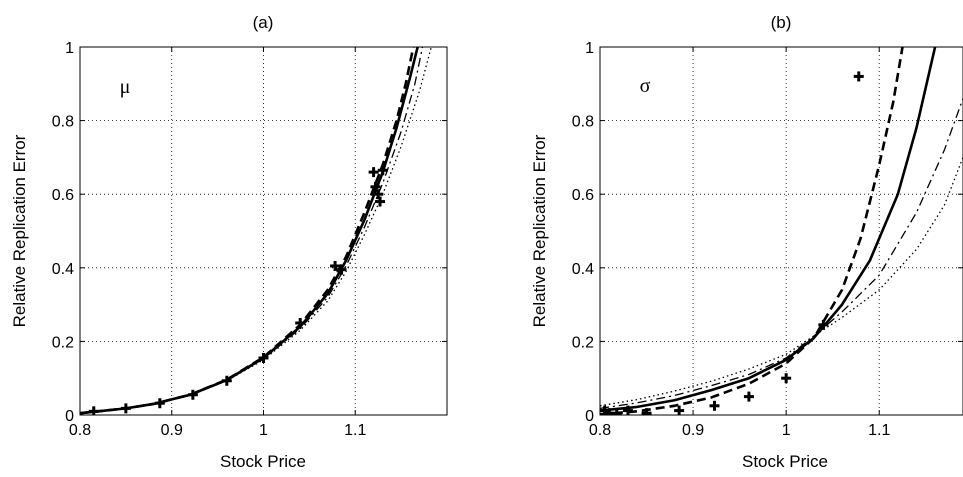  What do you see at coordinates (263, 22) in the screenshot?
I see `chart-a-title: (a)` at bounding box center [263, 22].